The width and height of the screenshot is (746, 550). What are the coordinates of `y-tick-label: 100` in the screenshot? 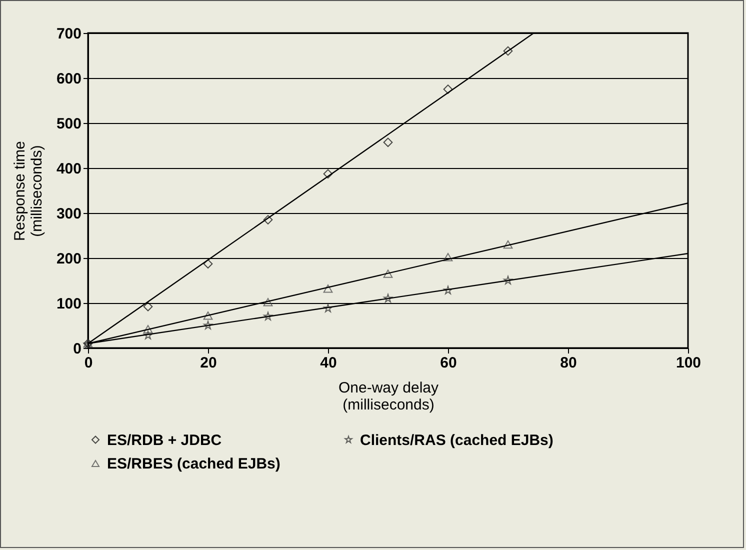 It's located at (69, 304).